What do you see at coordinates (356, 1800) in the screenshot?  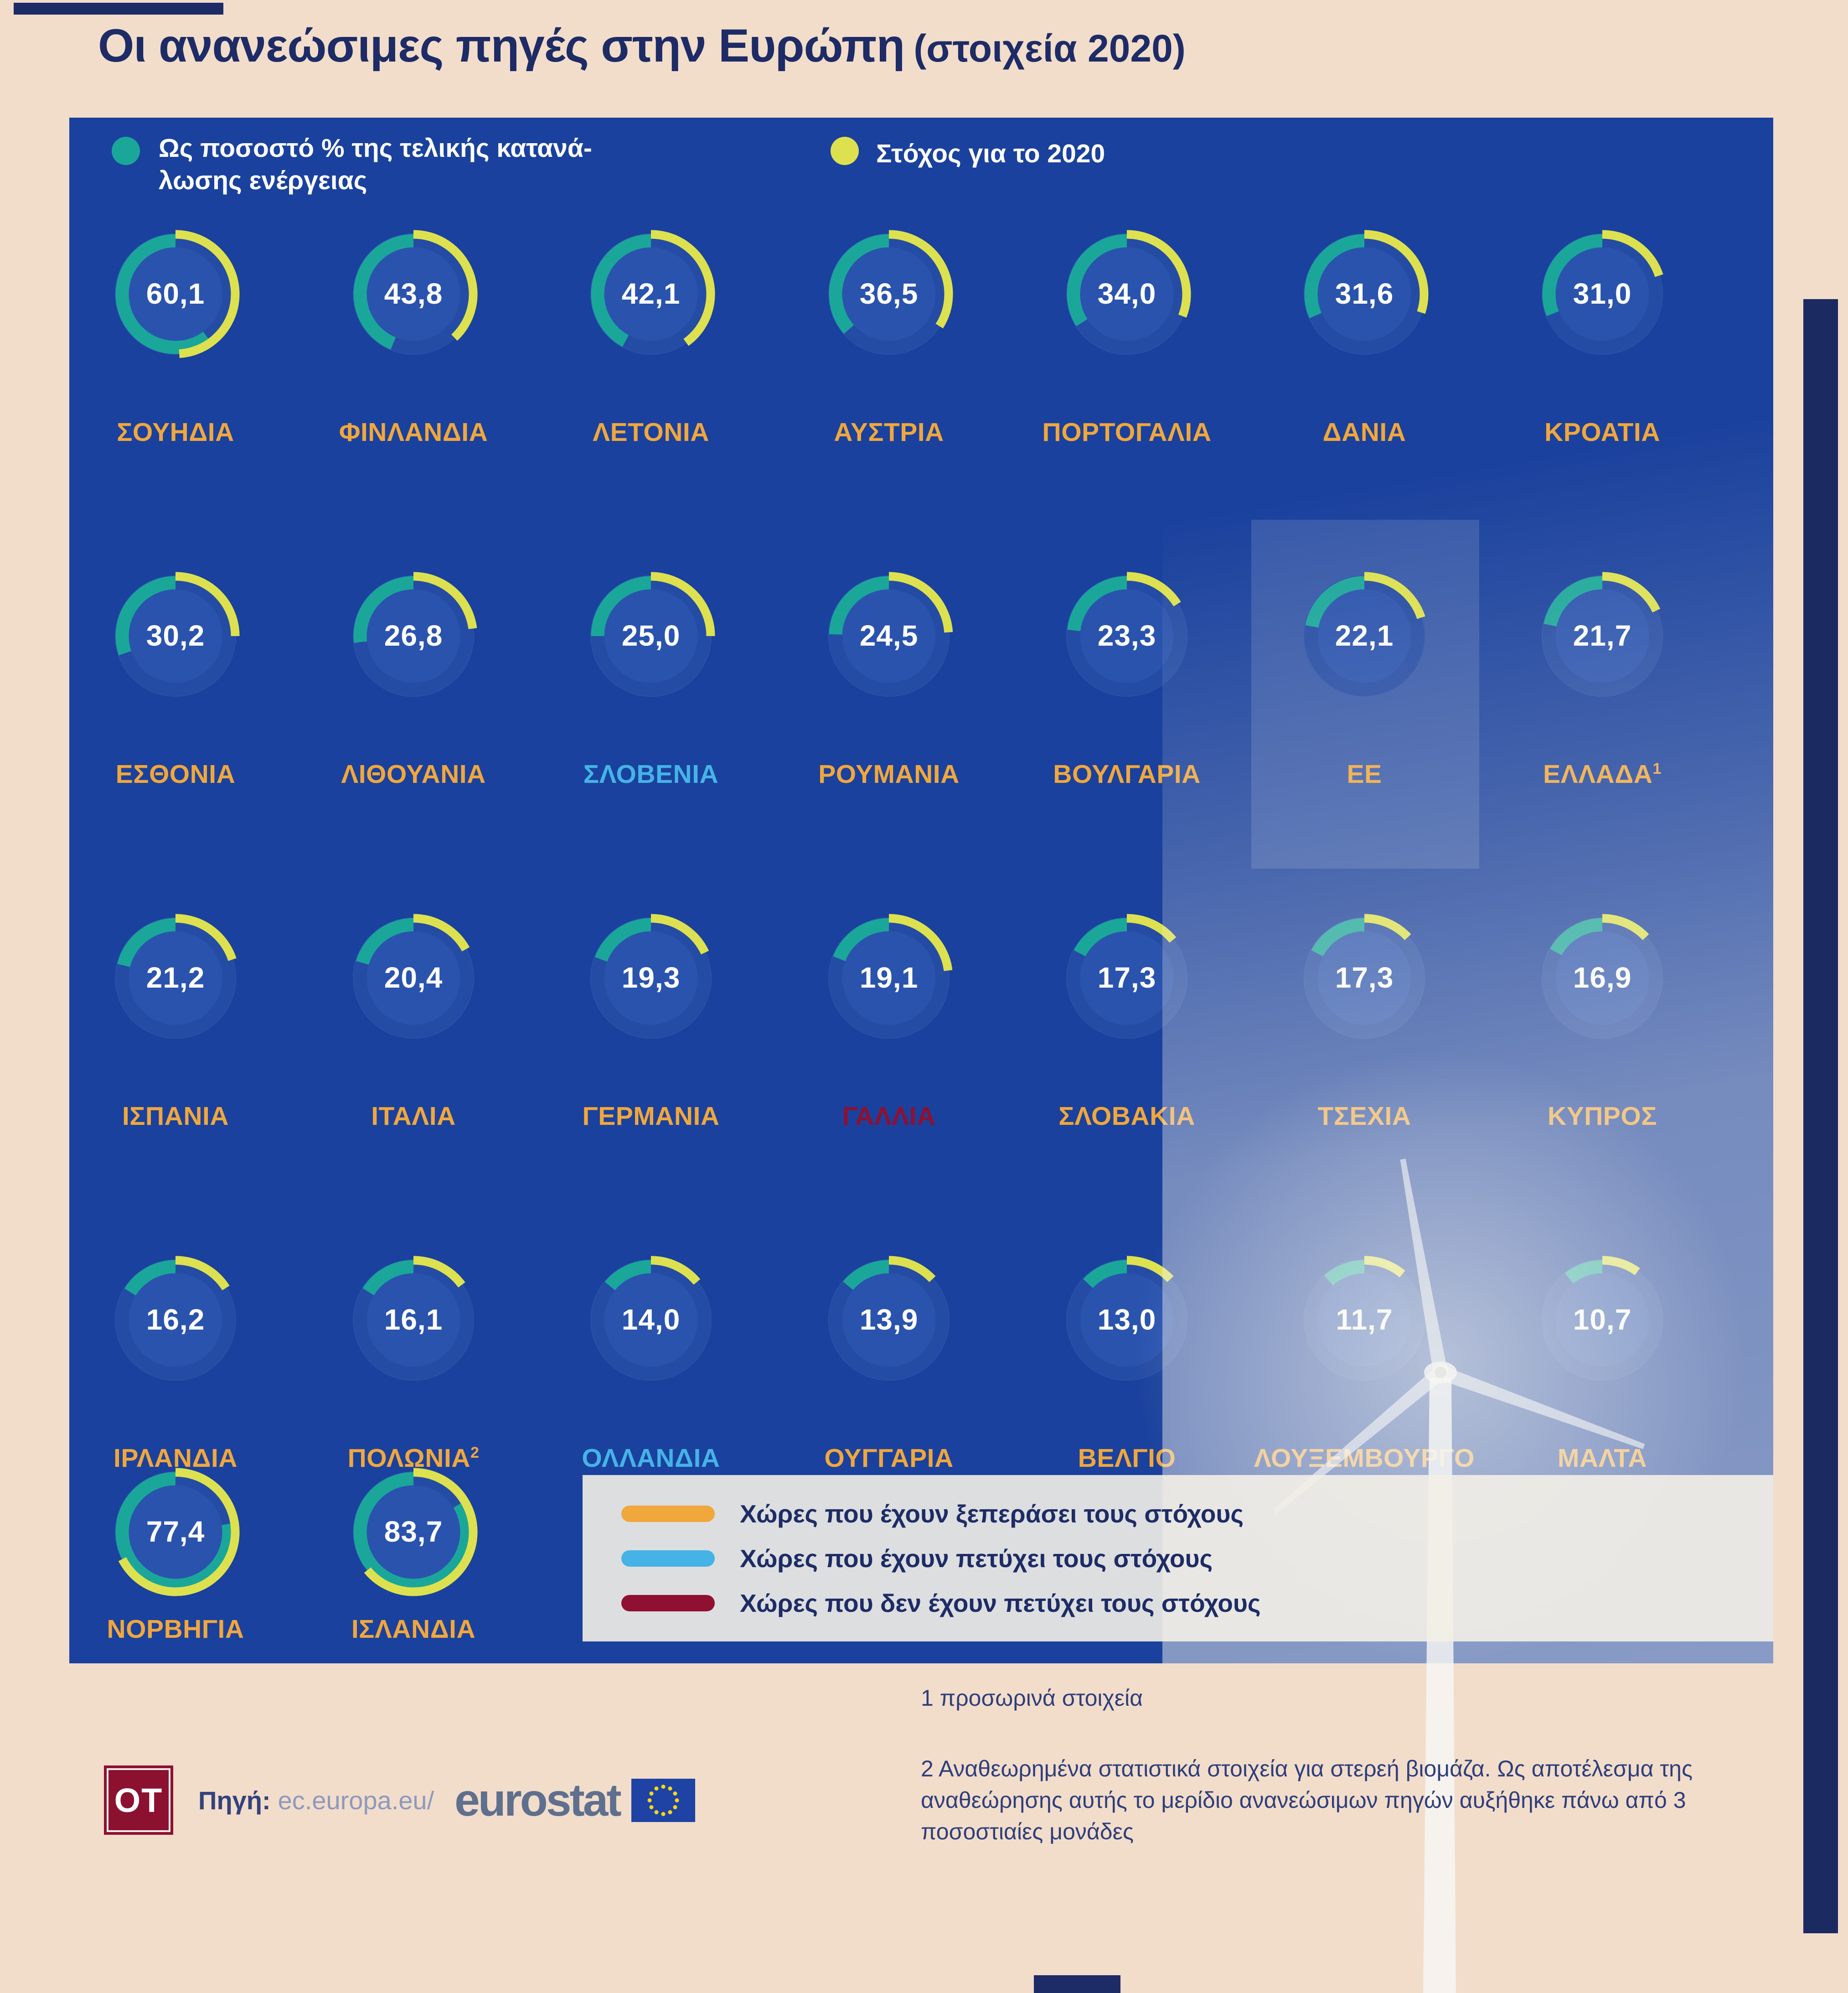 I see `source-url: ec.europa.eu/` at bounding box center [356, 1800].